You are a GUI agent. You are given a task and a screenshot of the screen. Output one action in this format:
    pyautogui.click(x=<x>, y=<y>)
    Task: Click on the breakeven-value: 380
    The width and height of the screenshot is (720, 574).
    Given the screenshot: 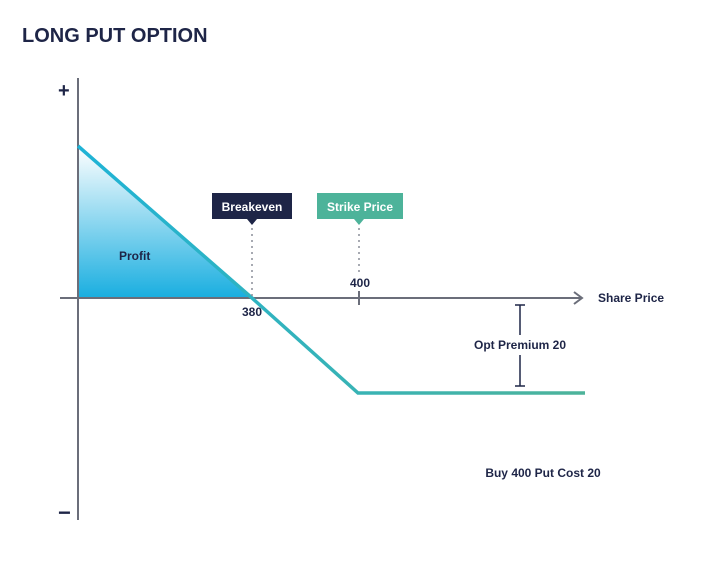 What is the action you would take?
    pyautogui.click(x=252, y=312)
    